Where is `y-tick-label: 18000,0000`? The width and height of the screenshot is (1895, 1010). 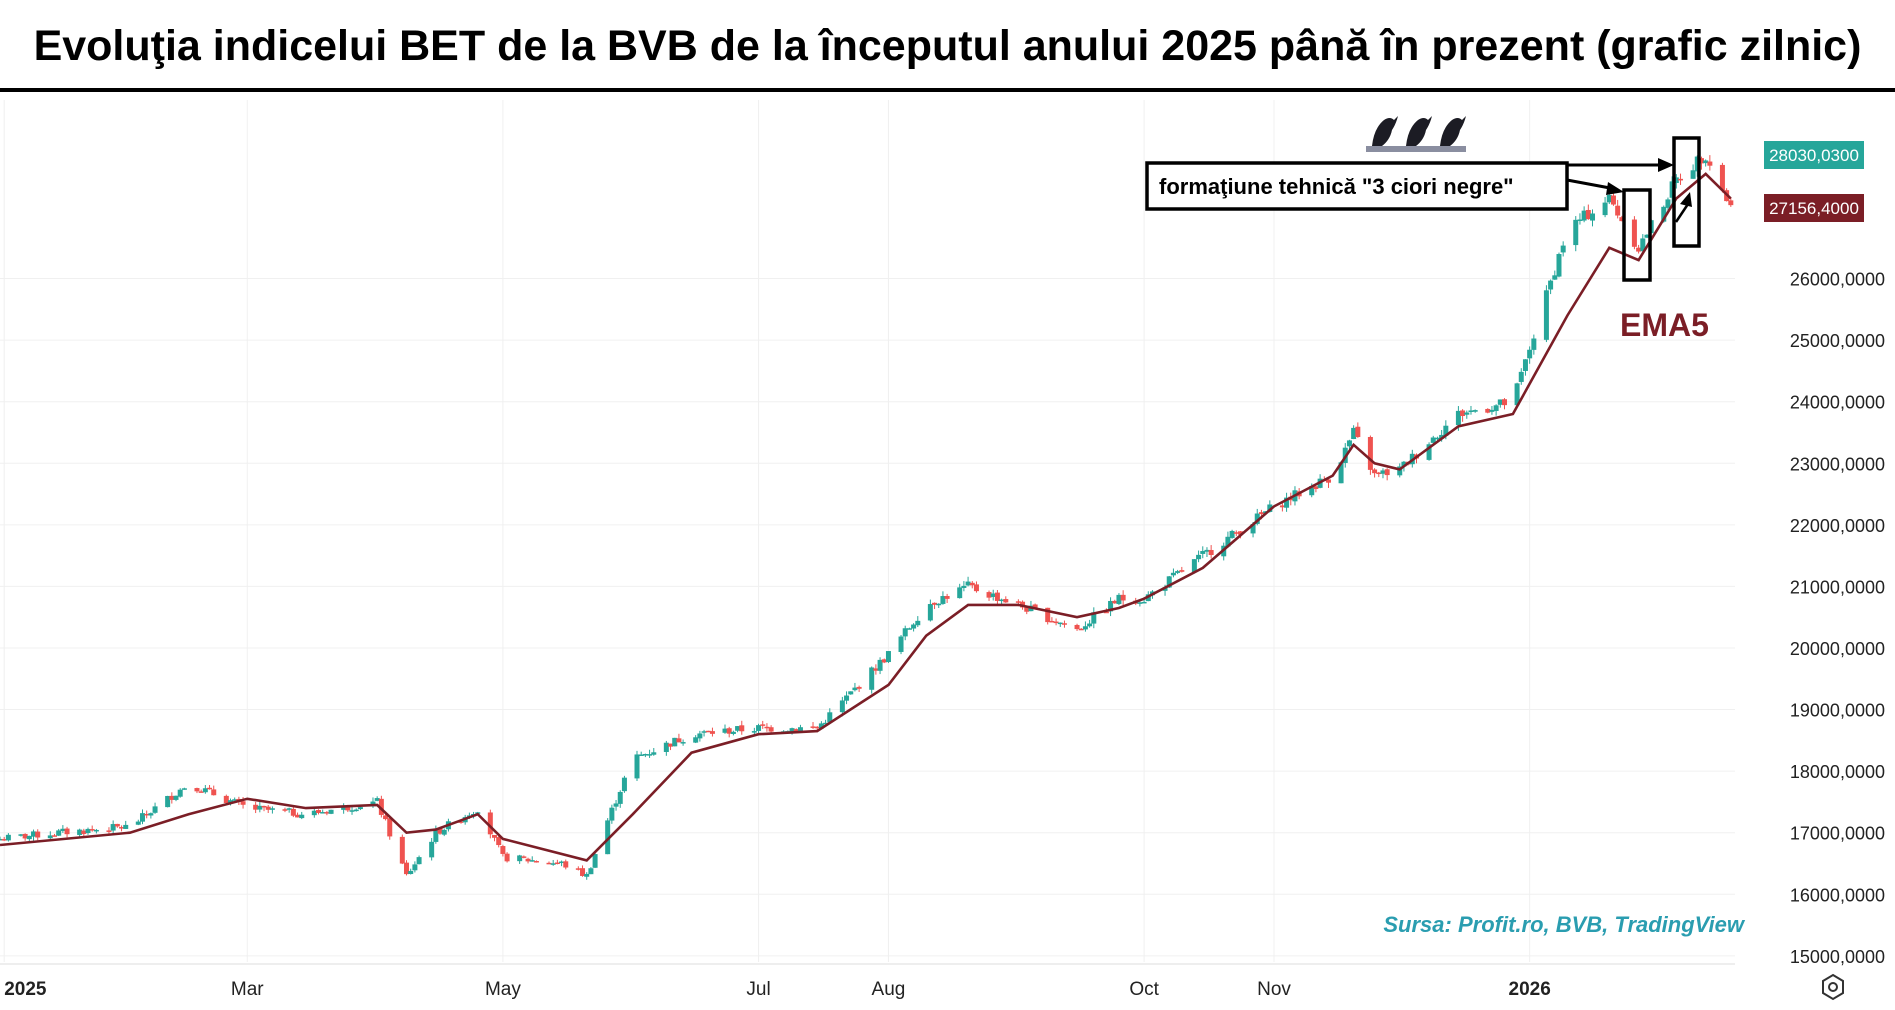 y-tick-label: 18000,0000 is located at coordinates (1837, 772).